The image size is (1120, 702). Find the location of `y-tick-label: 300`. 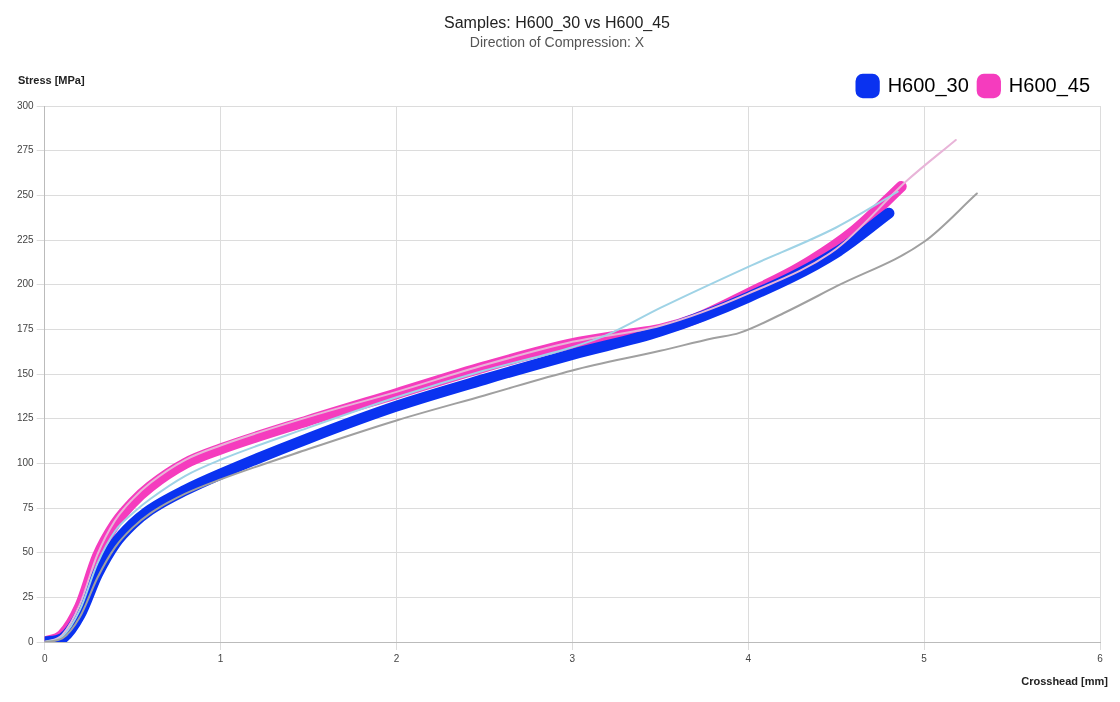

y-tick-label: 300 is located at coordinates (26, 105).